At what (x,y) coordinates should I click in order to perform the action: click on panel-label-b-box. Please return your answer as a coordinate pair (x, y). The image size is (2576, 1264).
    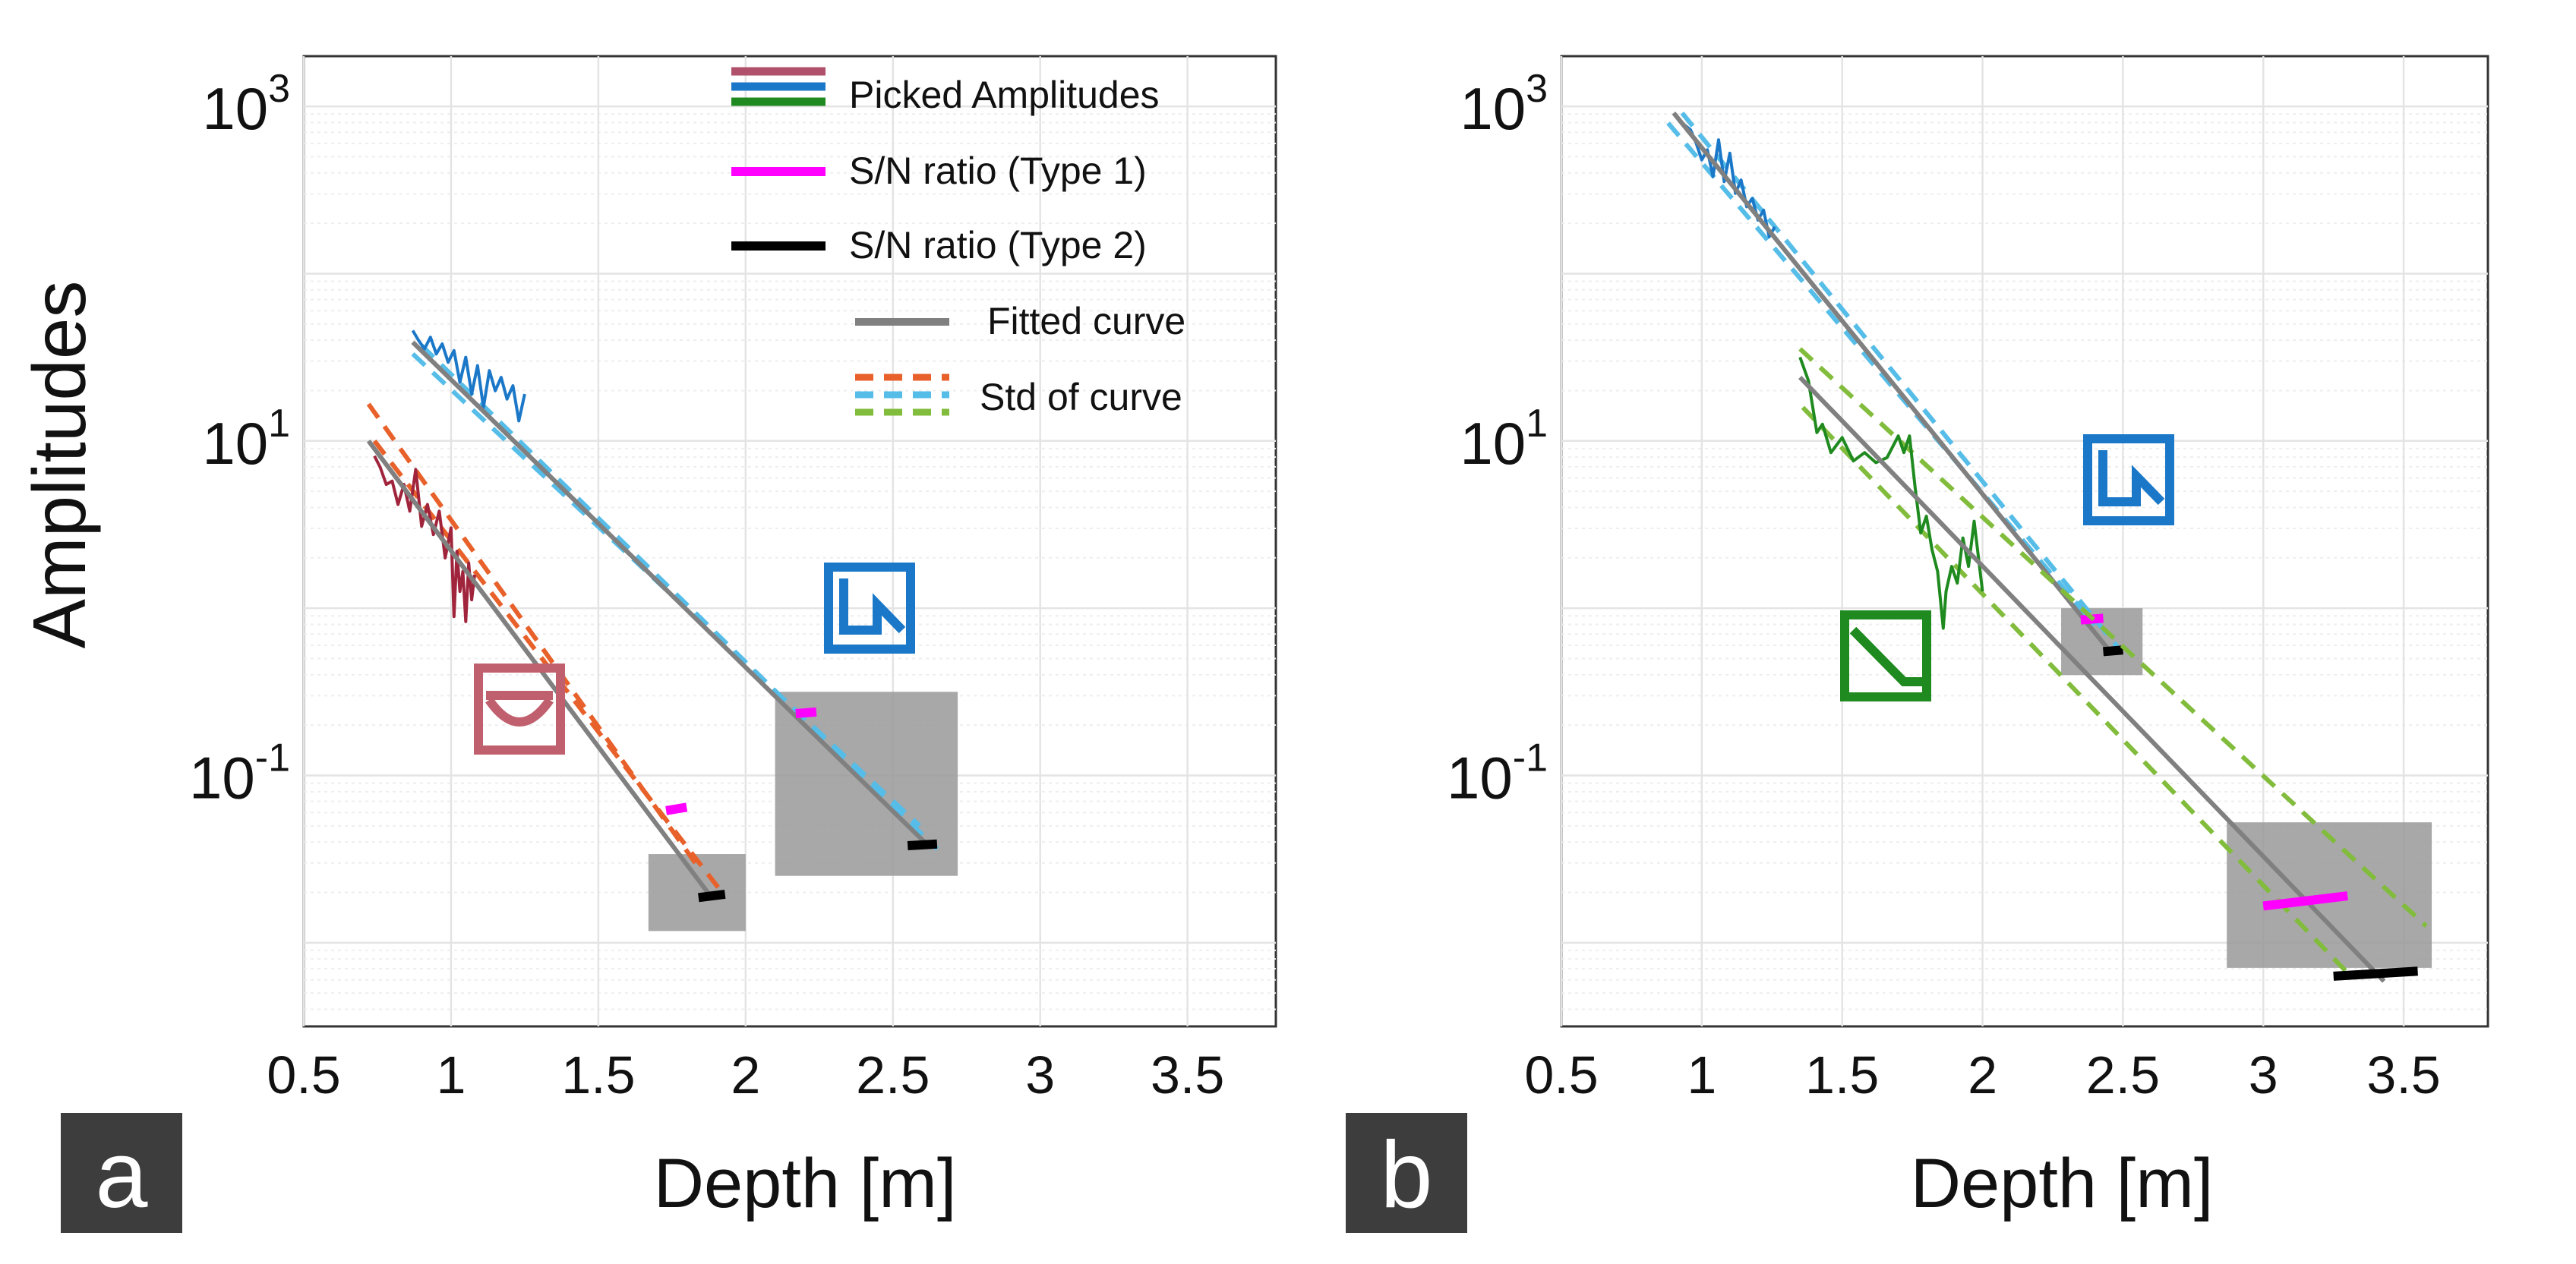
    Looking at the image, I should click on (1406, 1173).